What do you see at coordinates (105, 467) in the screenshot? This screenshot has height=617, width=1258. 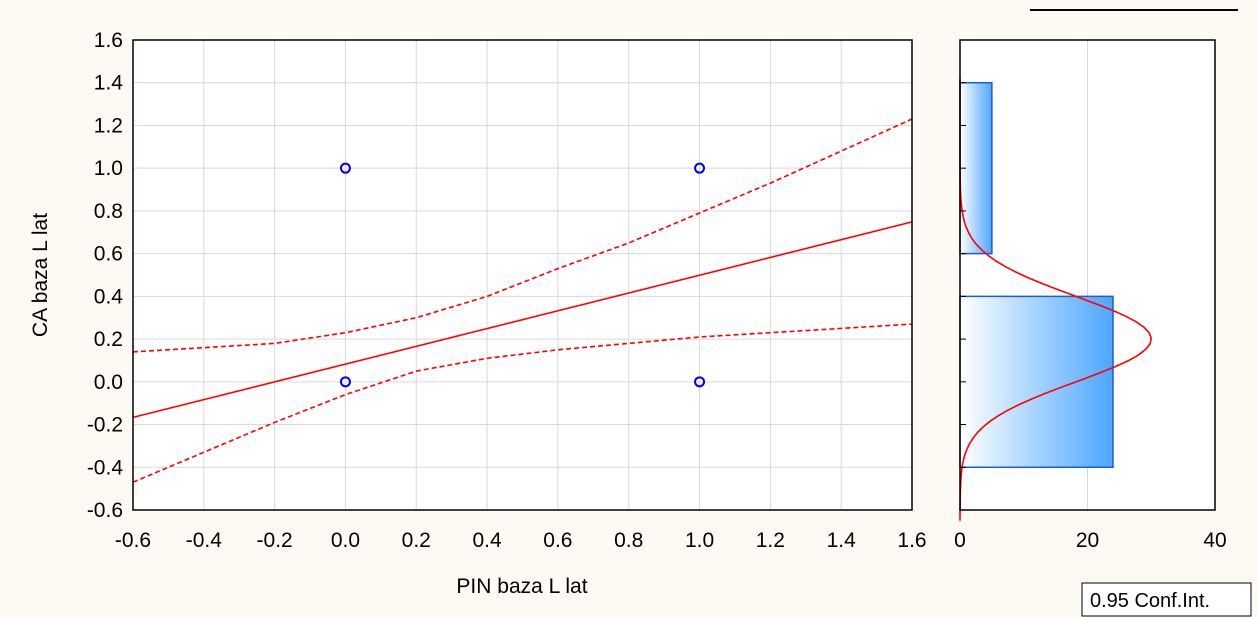 I see `y-tick-label: -0.4` at bounding box center [105, 467].